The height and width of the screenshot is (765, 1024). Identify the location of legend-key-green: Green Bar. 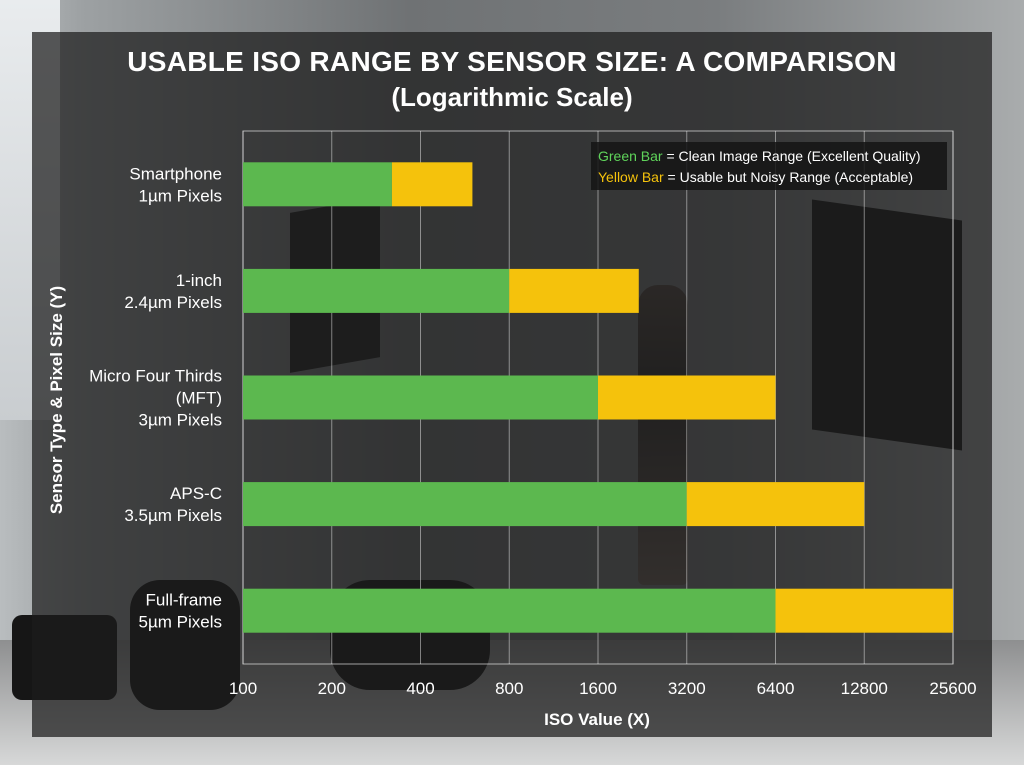
(630, 156).